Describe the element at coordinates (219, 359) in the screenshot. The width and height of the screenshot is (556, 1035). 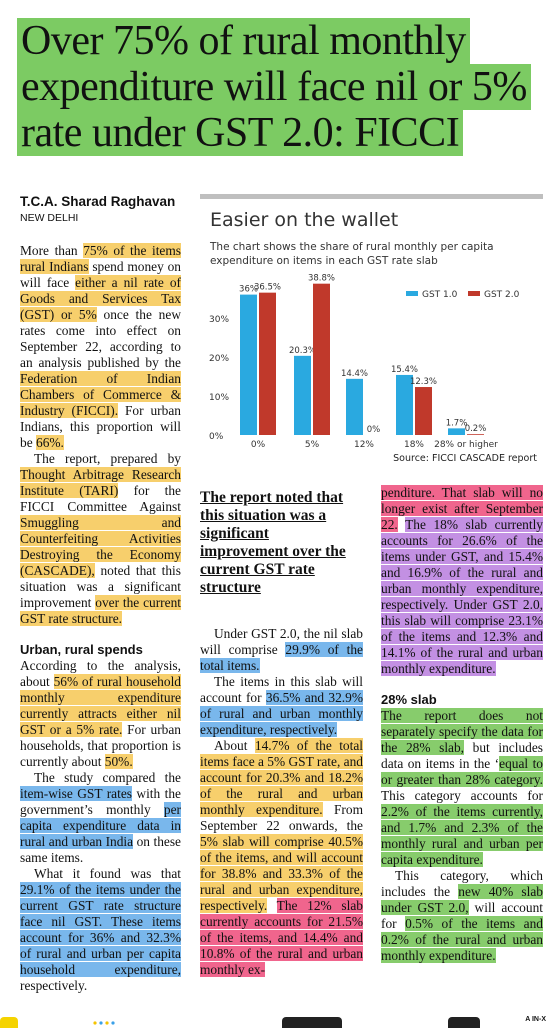
I see `y-tick-label: 20%` at that location.